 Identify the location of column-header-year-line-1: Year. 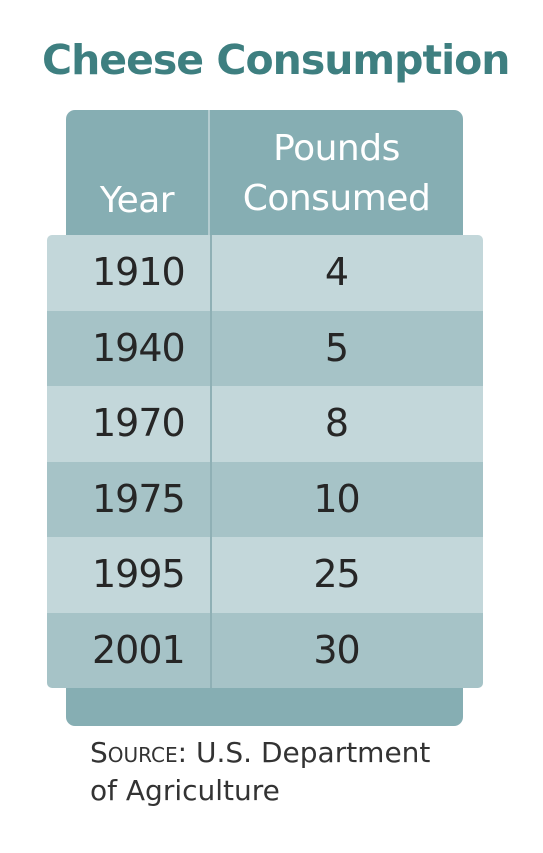
(137, 200).